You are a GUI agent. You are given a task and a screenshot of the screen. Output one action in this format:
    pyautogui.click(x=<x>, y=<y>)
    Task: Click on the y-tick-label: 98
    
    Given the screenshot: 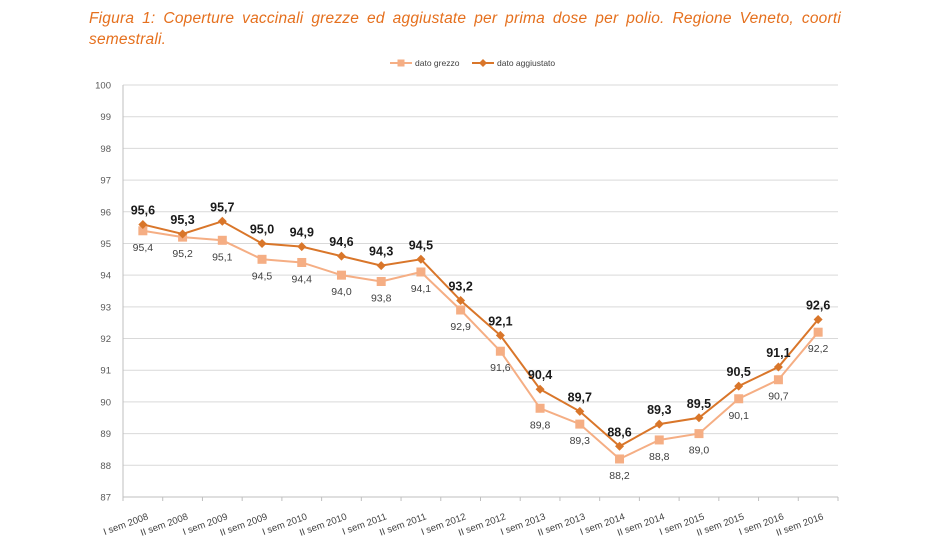 What is the action you would take?
    pyautogui.click(x=105, y=149)
    